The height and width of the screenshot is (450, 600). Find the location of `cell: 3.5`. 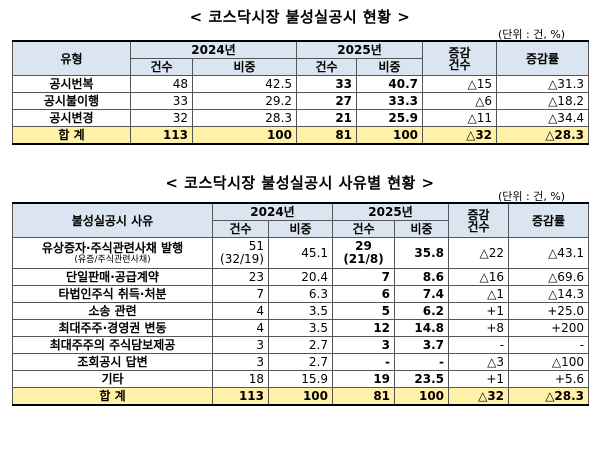

cell: 3.5 is located at coordinates (300, 328).